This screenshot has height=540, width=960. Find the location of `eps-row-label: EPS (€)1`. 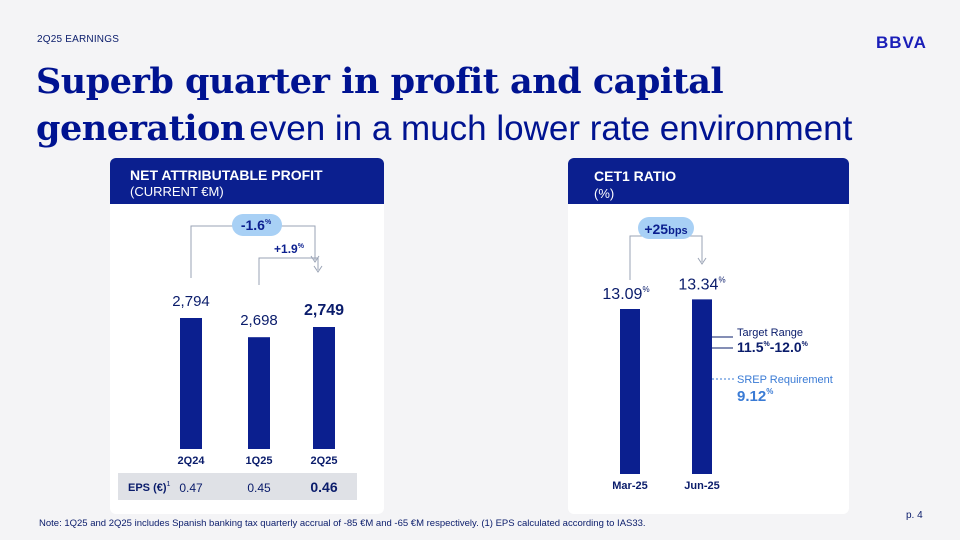

eps-row-label: EPS (€)1 is located at coordinates (149, 487).